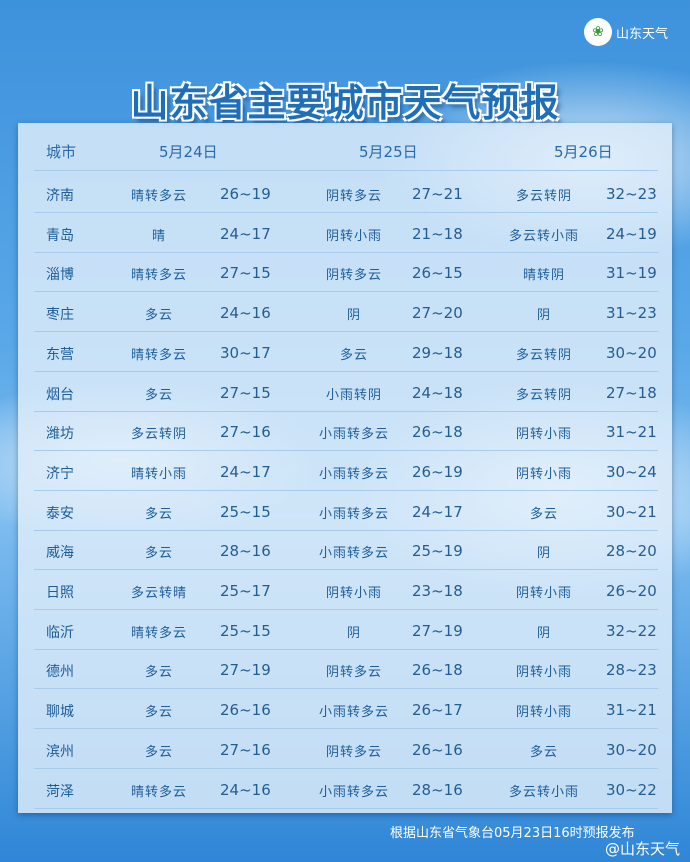  Describe the element at coordinates (245, 352) in the screenshot. I see `temp-day1: 30~17` at that location.